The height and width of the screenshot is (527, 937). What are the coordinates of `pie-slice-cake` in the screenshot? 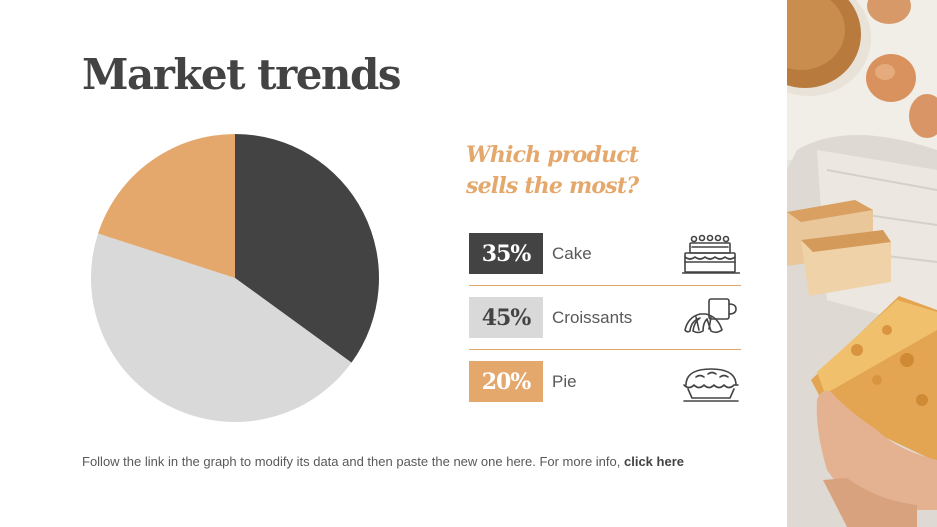 It's located at (307, 248).